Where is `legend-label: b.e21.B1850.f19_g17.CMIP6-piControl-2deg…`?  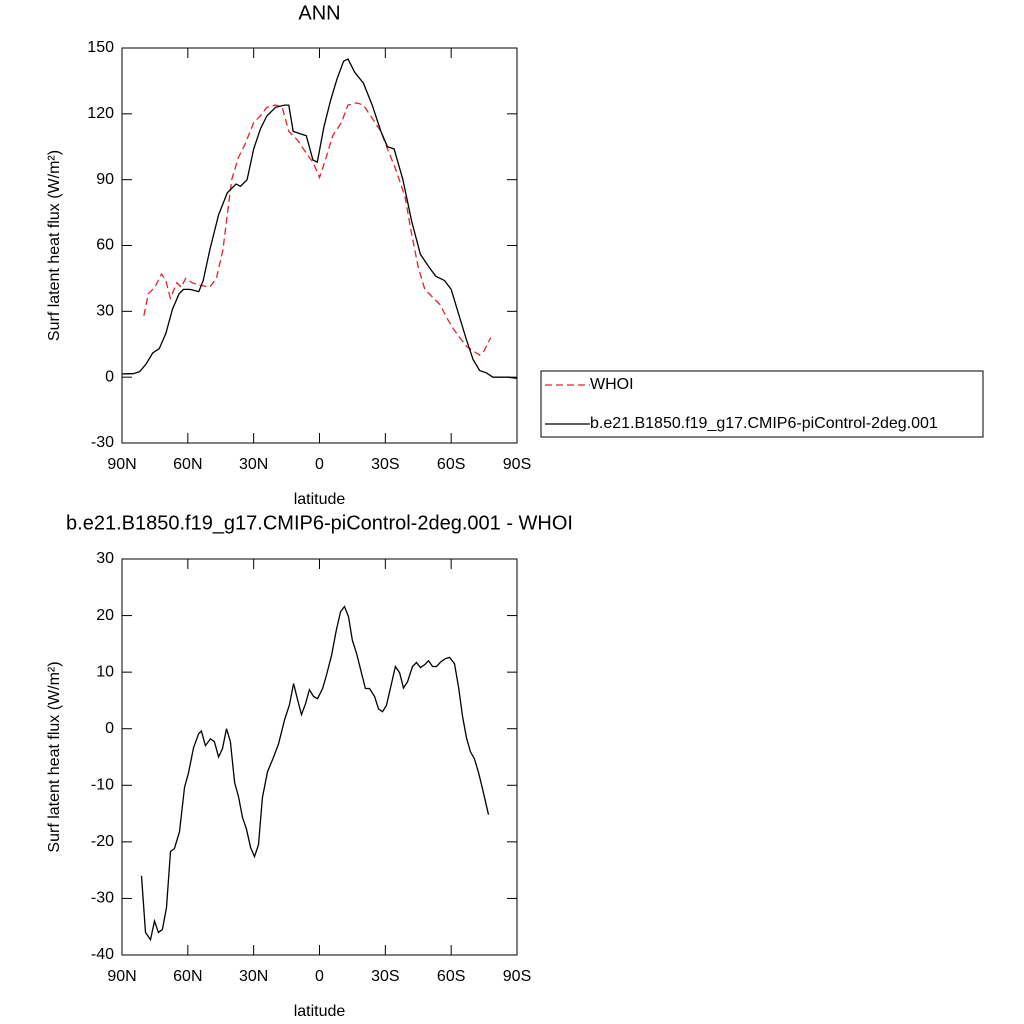
legend-label: b.e21.B1850.f19_g17.CMIP6-piControl-2deg… is located at coordinates (764, 423).